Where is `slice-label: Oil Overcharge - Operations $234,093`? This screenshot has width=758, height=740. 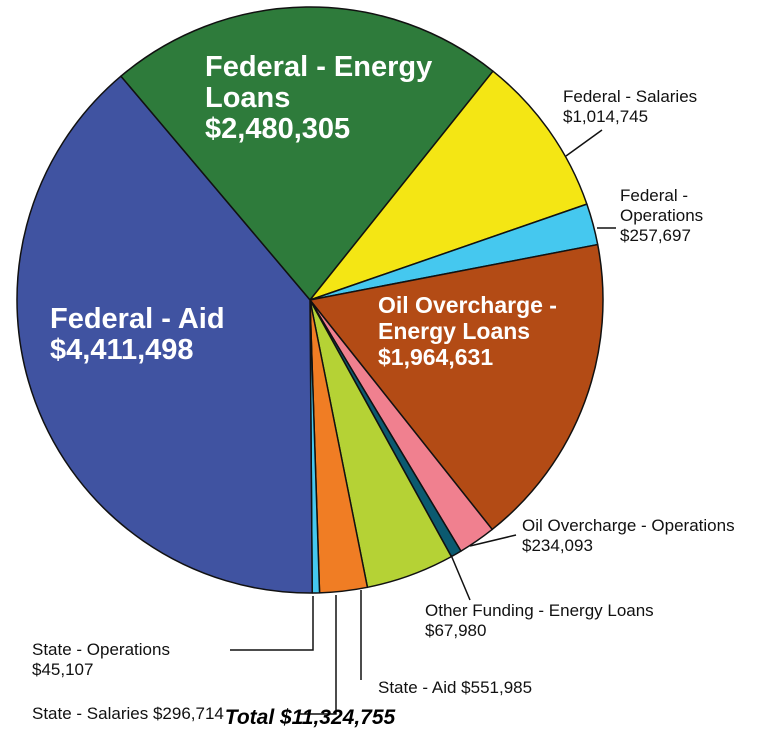 slice-label: Oil Overcharge - Operations $234,093 is located at coordinates (629, 536).